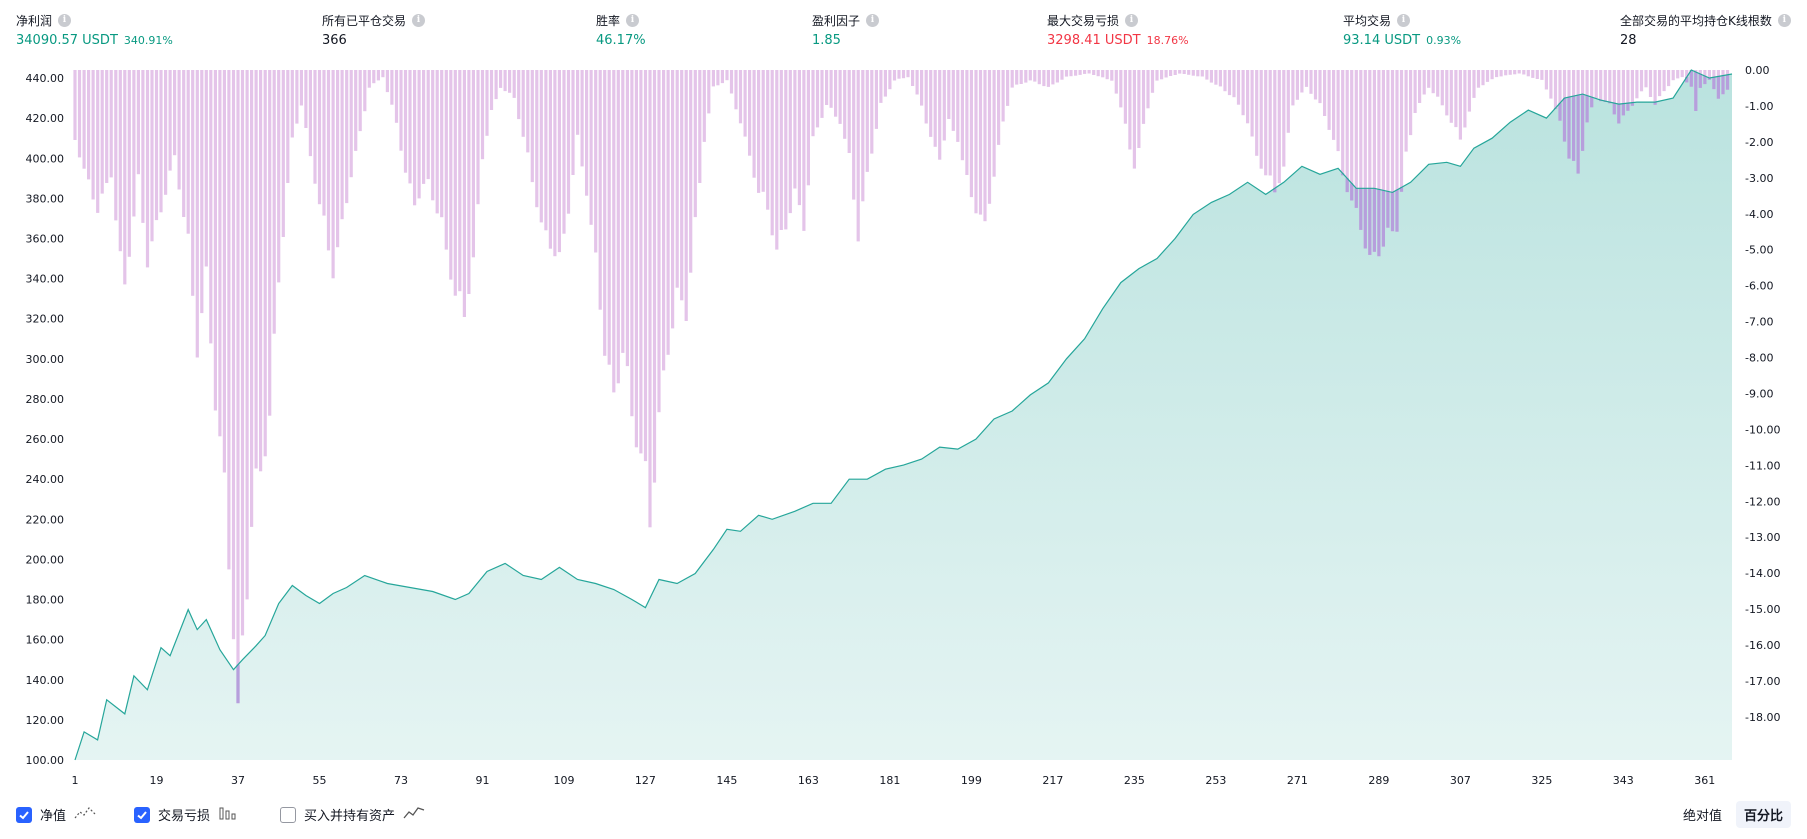 Image resolution: width=1807 pixels, height=839 pixels. Describe the element at coordinates (1759, 106) in the screenshot. I see `right-axis-tick: -1.00` at that location.